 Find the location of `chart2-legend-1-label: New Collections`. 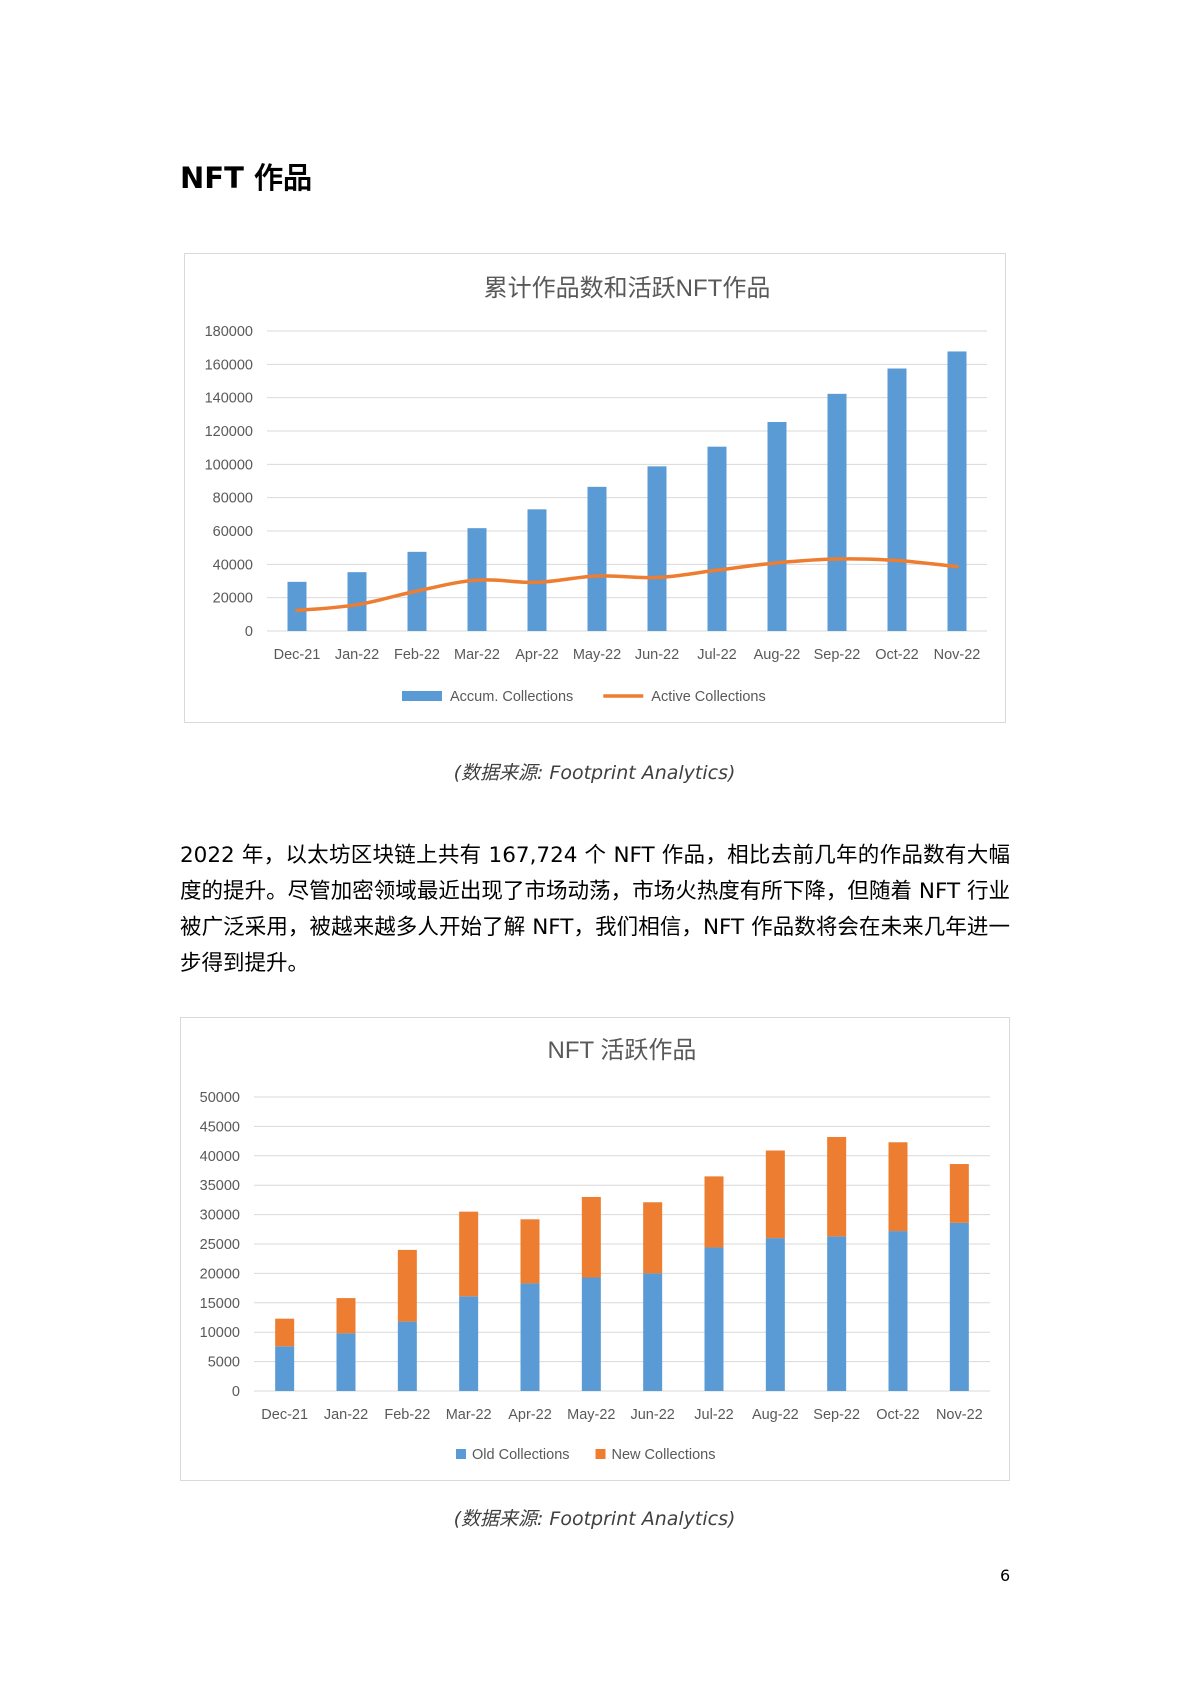

chart2-legend-1-label: New Collections is located at coordinates (664, 1455).